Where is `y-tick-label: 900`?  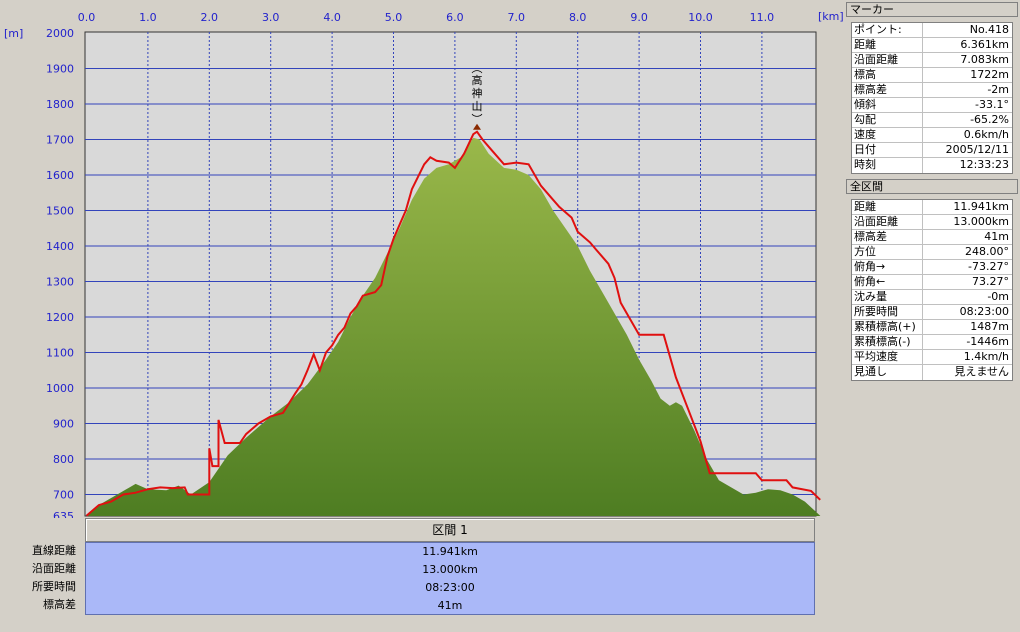
y-tick-label: 900 is located at coordinates (63, 424).